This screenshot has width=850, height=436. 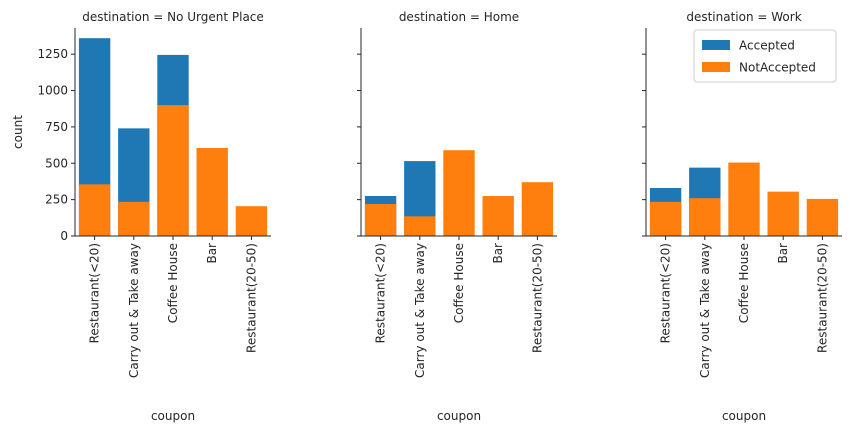 What do you see at coordinates (56, 163) in the screenshot?
I see `y-tick-label: 500` at bounding box center [56, 163].